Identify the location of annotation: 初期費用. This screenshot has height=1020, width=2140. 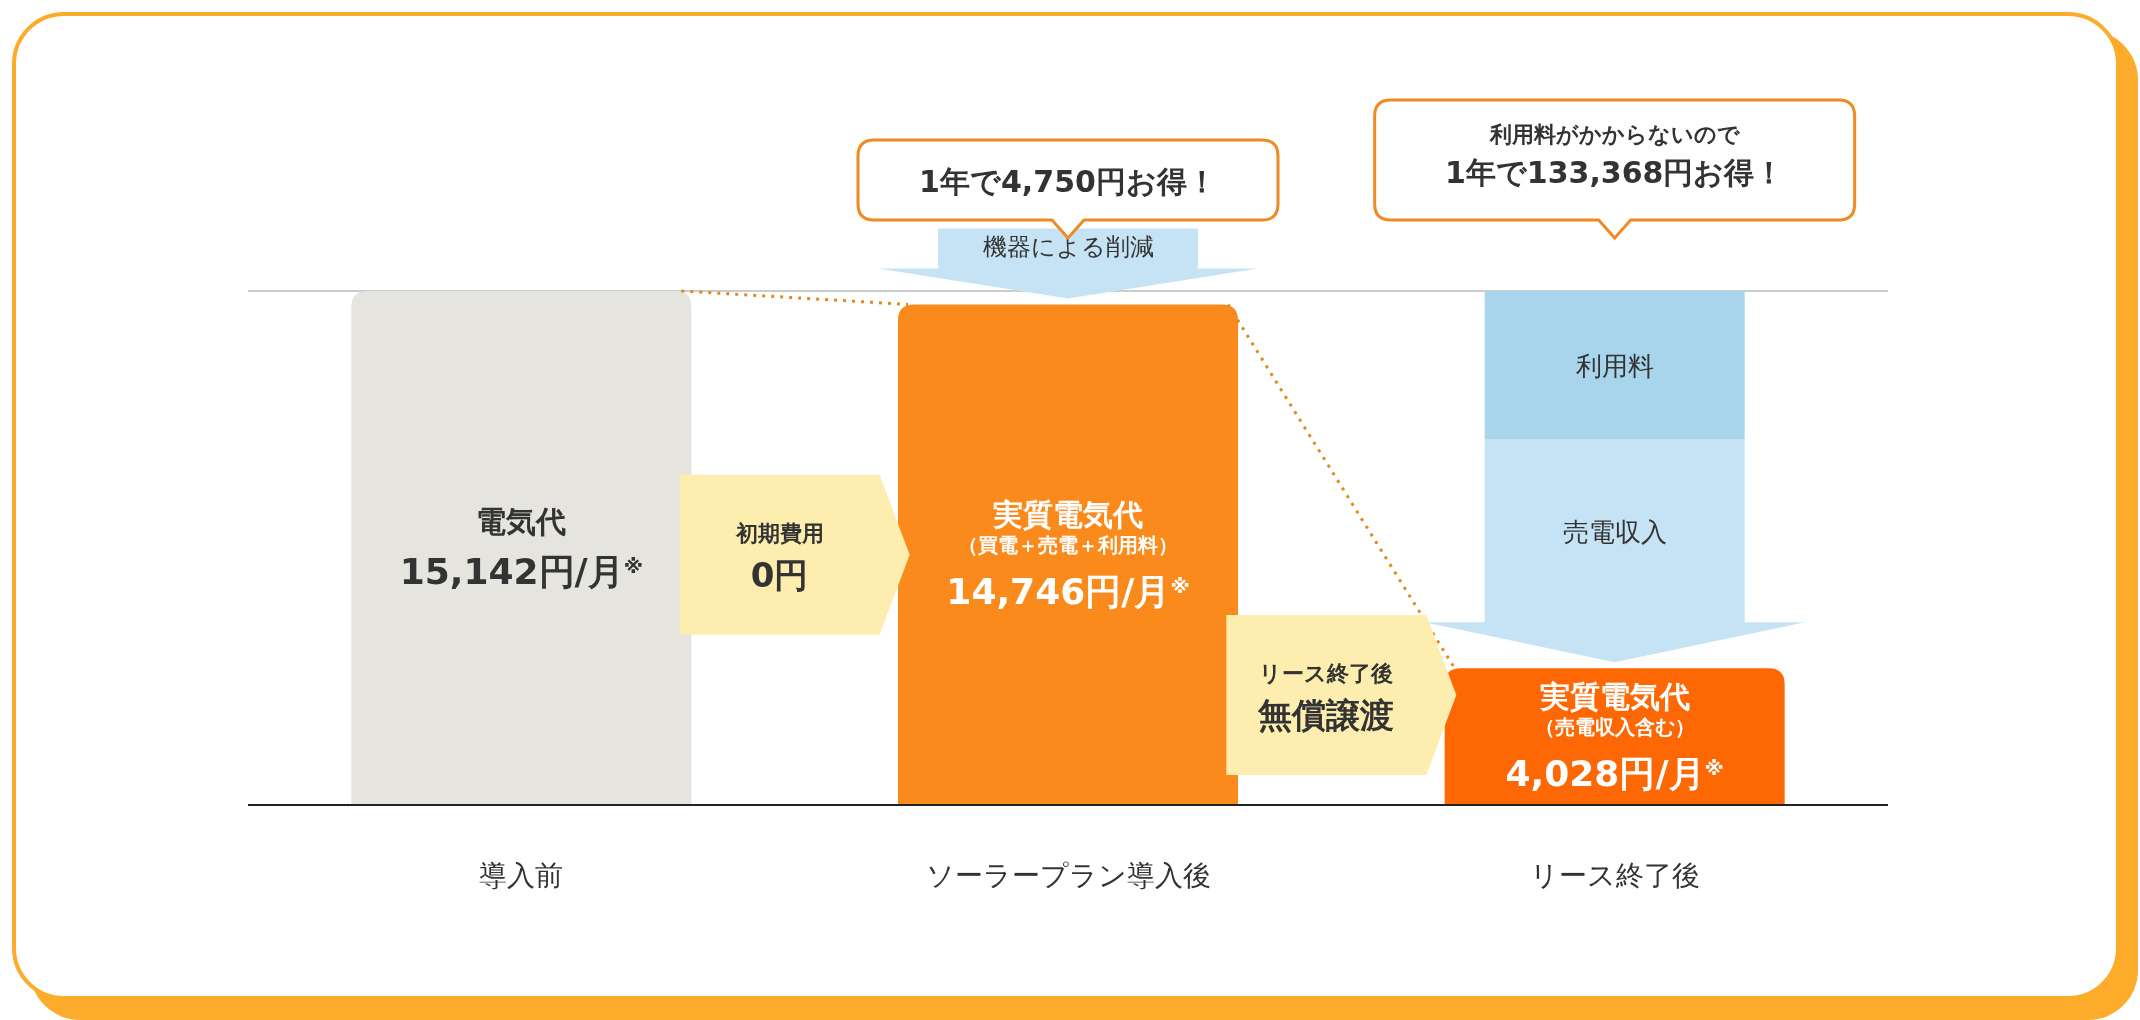
(779, 533).